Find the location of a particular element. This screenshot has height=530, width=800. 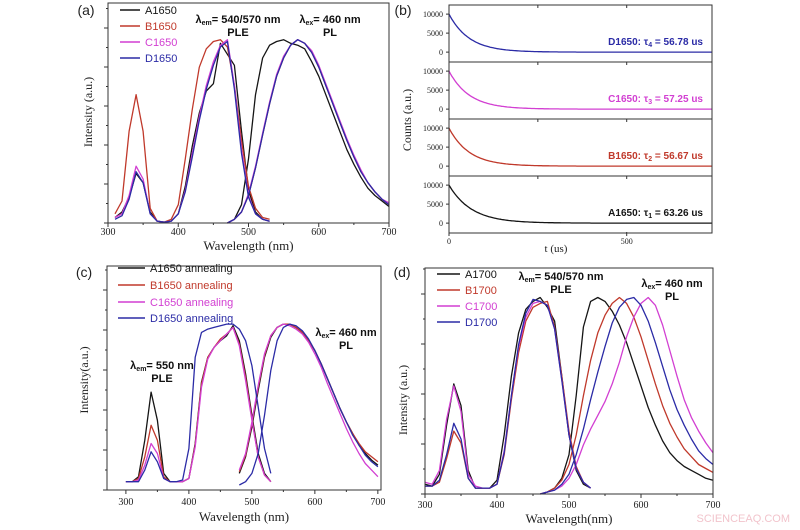

lifetime-label: B1650: τ2 = 56.67 us is located at coordinates (655, 157).